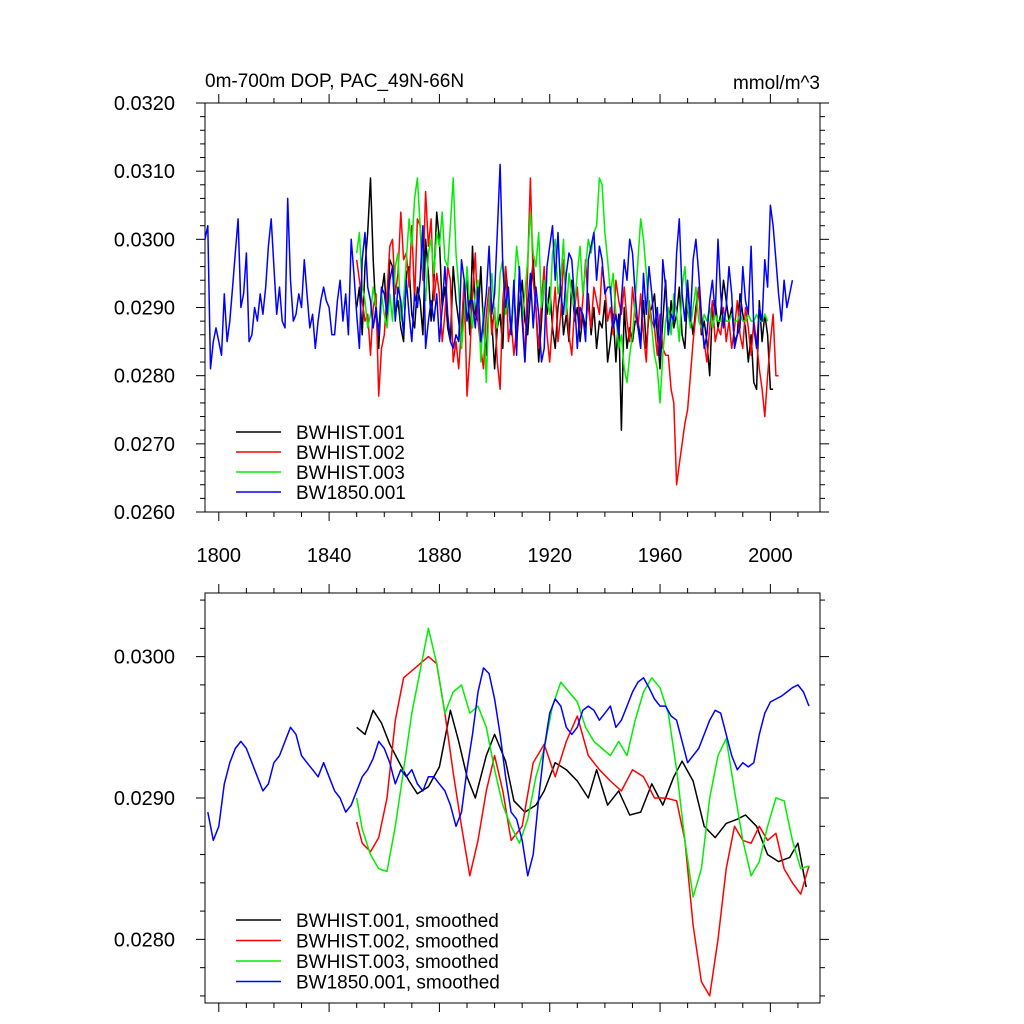 The height and width of the screenshot is (1024, 1024). Describe the element at coordinates (350, 453) in the screenshot. I see `legend-label: BWHIST.002` at that location.